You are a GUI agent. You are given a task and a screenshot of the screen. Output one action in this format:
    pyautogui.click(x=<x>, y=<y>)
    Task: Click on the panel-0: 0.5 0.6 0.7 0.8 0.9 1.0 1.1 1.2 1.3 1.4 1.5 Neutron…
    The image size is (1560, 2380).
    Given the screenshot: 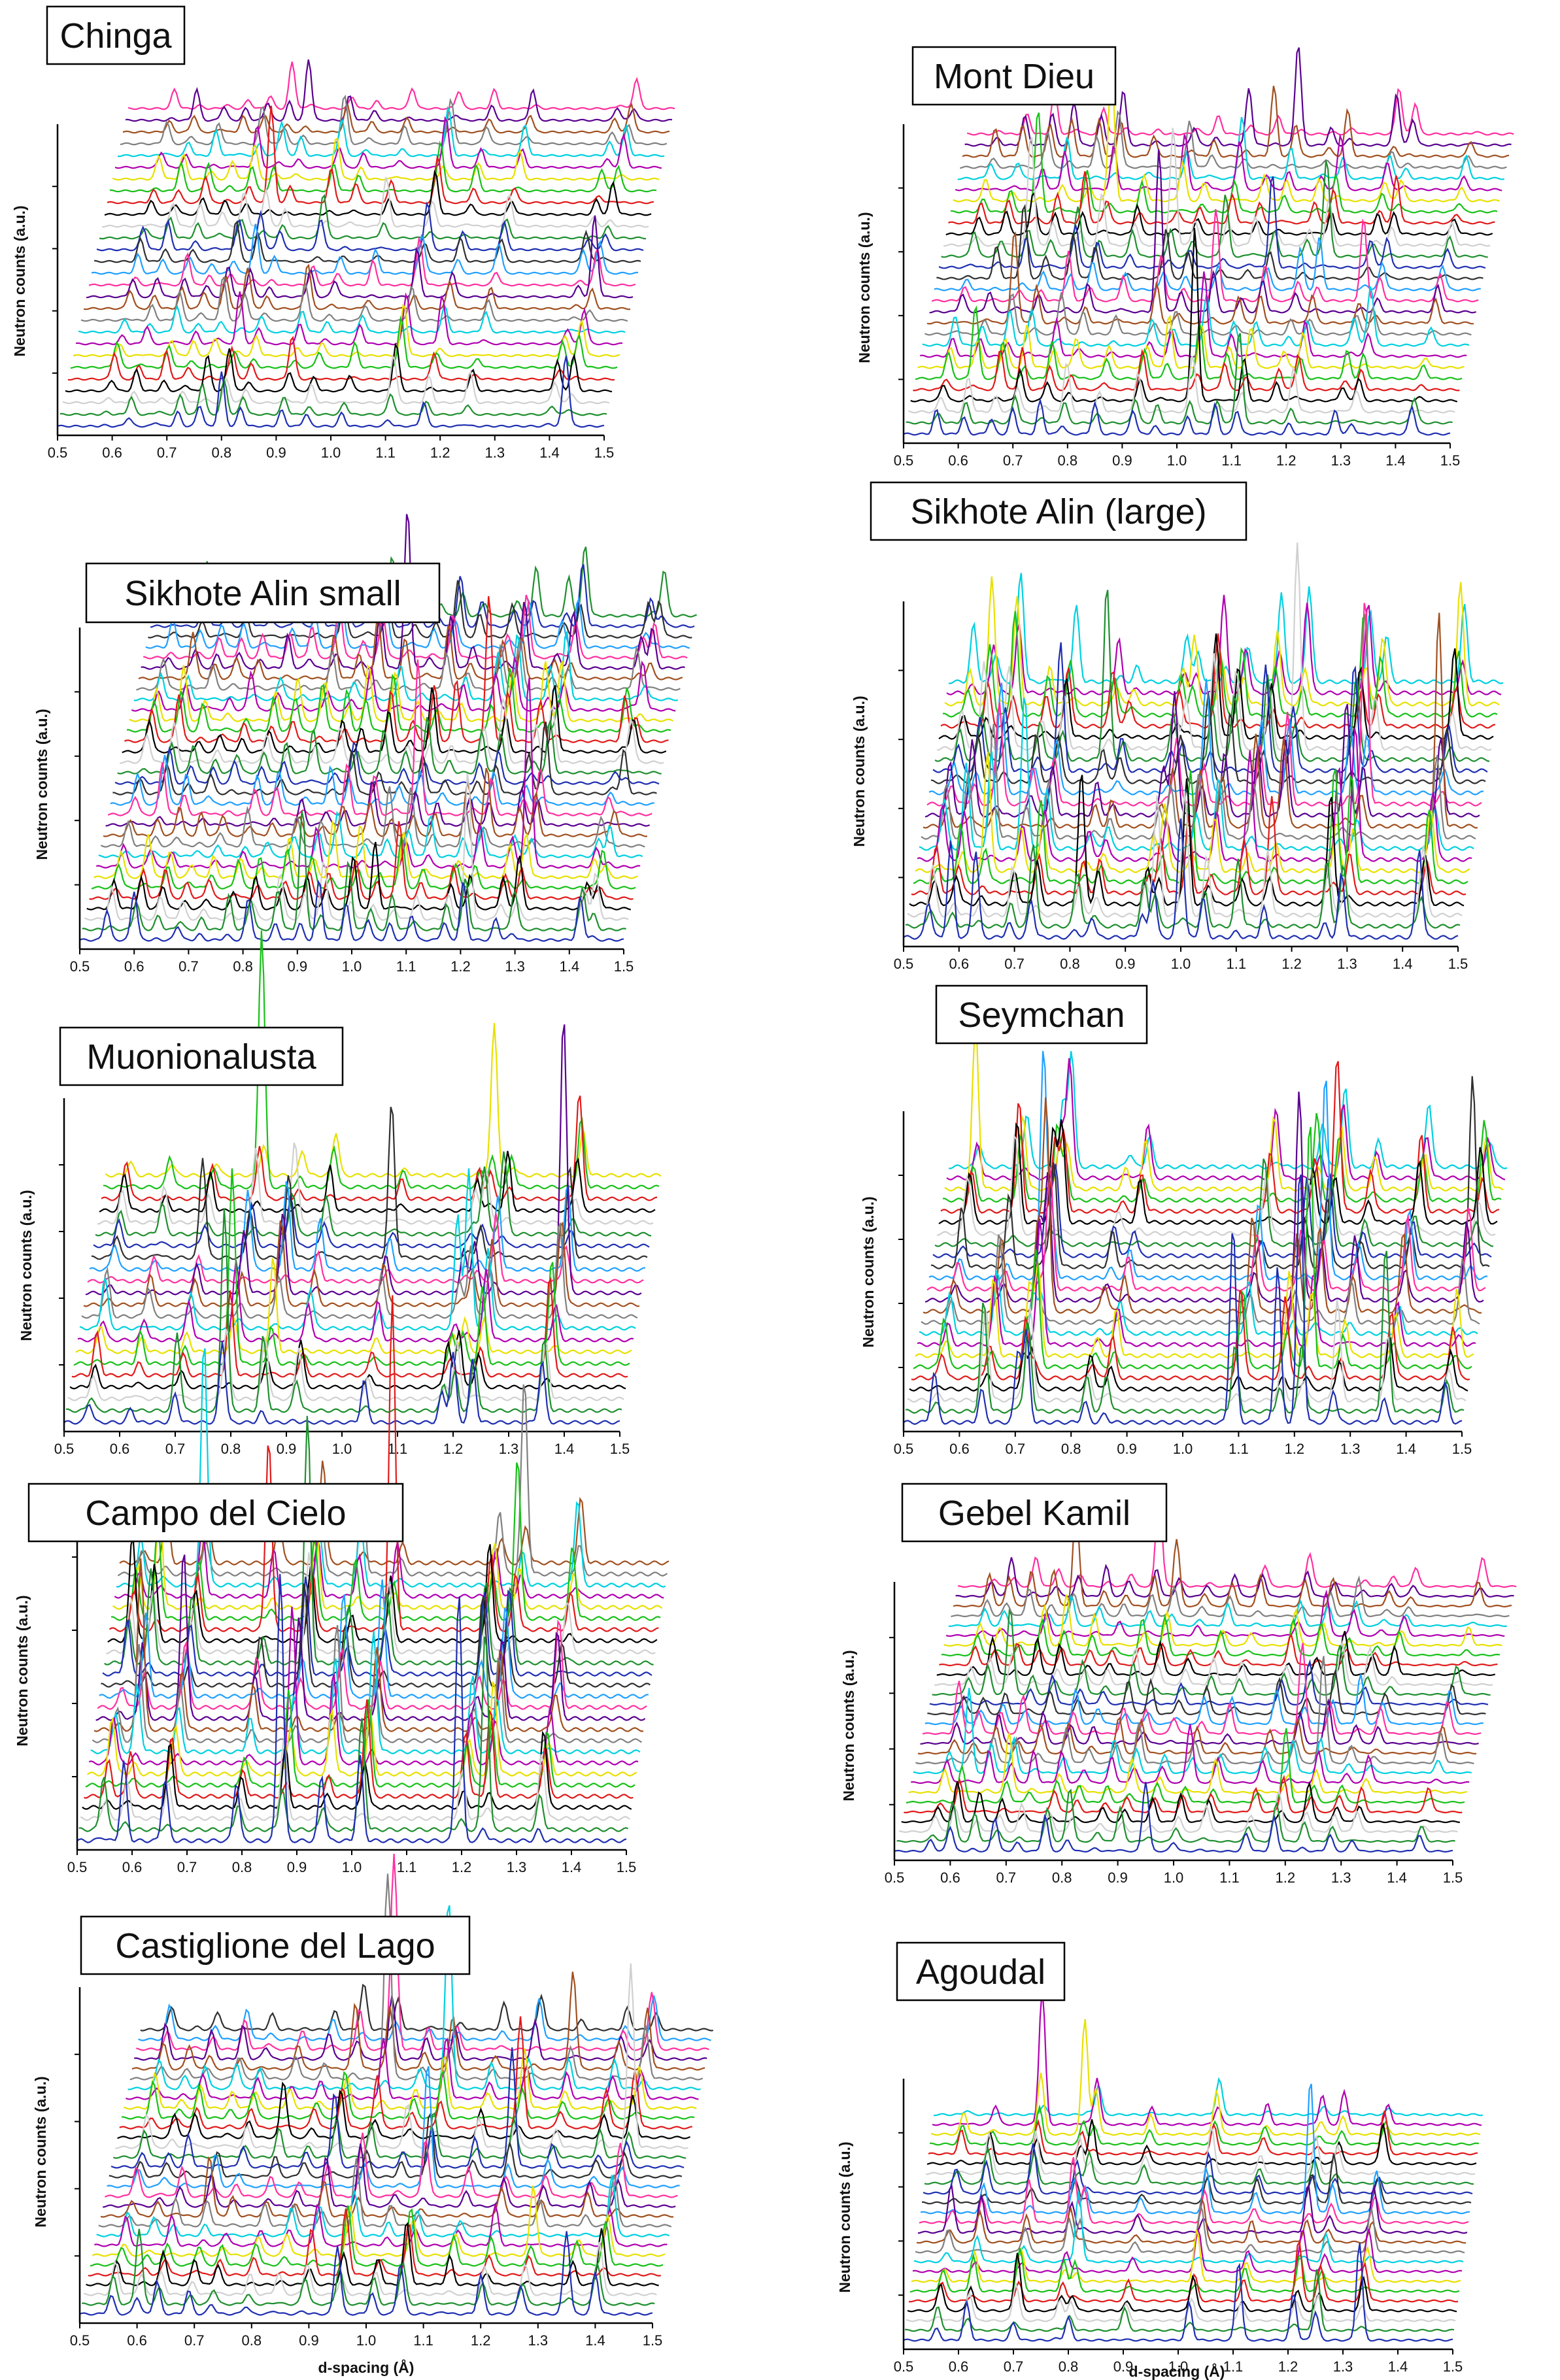 What is the action you would take?
    pyautogui.click(x=343, y=233)
    